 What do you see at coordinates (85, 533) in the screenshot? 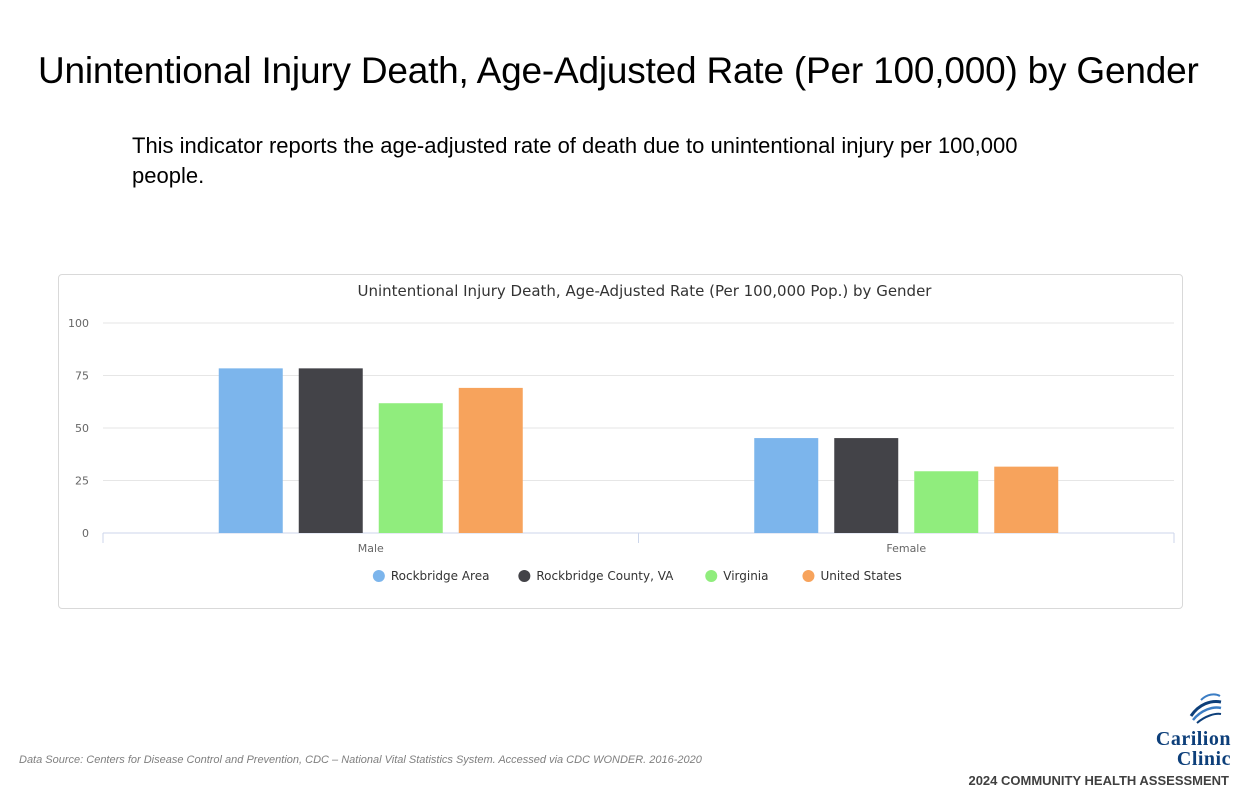
I see `y-tick-label: 0` at bounding box center [85, 533].